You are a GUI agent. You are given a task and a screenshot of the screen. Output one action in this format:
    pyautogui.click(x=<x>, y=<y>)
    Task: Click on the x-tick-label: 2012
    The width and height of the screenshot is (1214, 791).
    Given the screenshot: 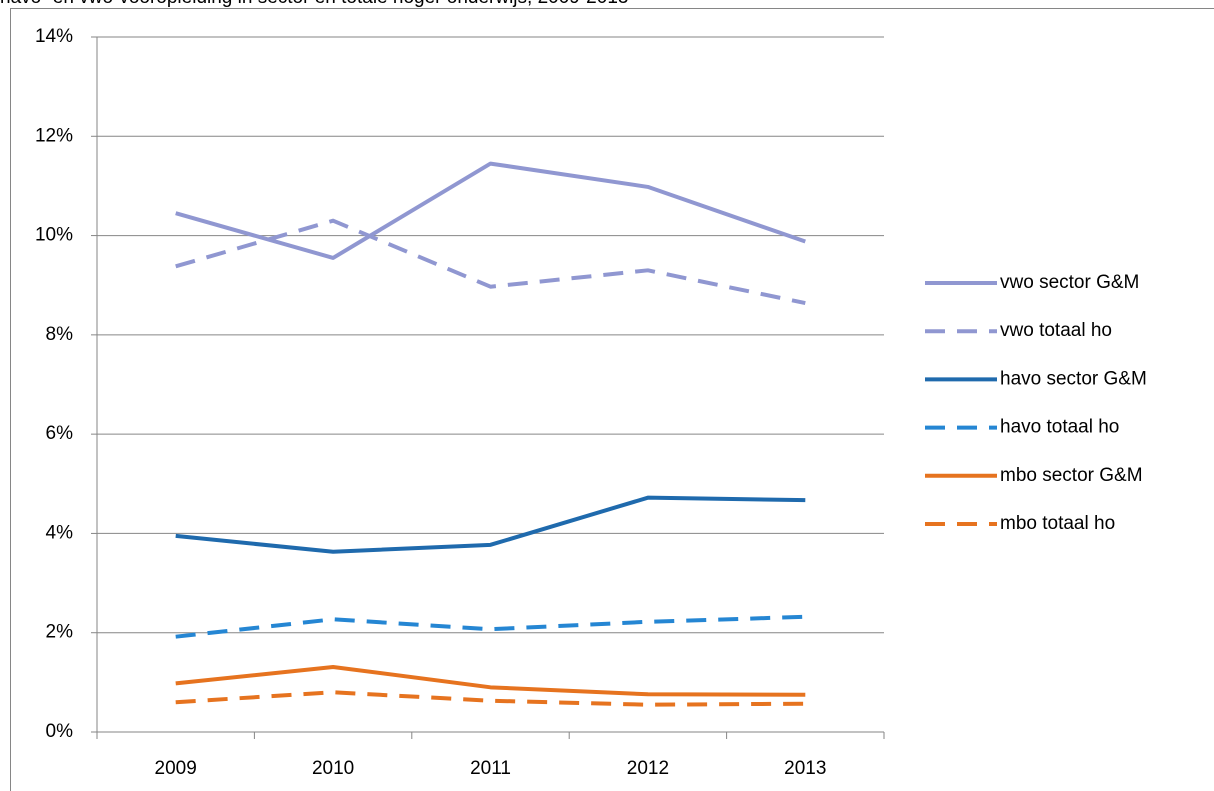 What is the action you would take?
    pyautogui.click(x=648, y=768)
    